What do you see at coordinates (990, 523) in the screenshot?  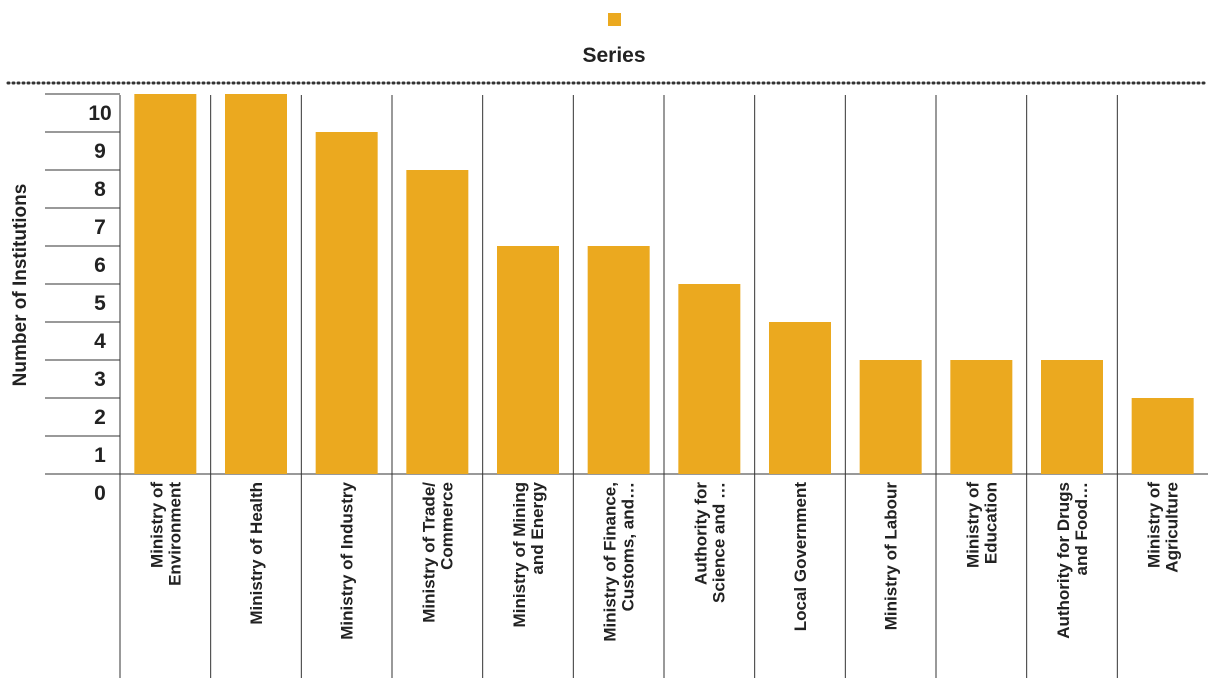 I see `x-tick-label: Education` at bounding box center [990, 523].